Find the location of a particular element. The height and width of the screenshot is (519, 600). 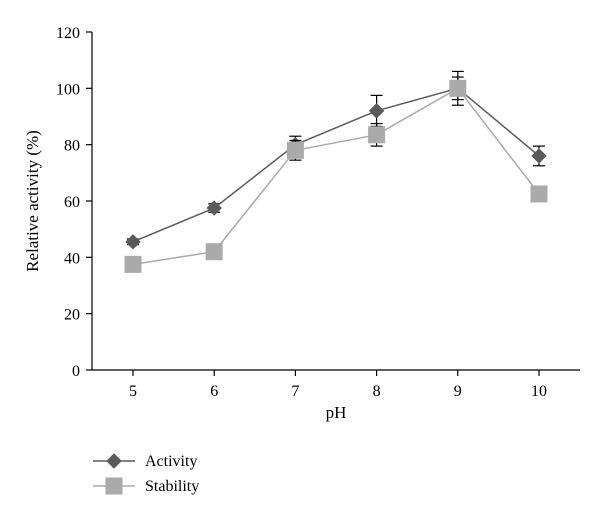

legend-item-activity: Activity is located at coordinates (145, 461).